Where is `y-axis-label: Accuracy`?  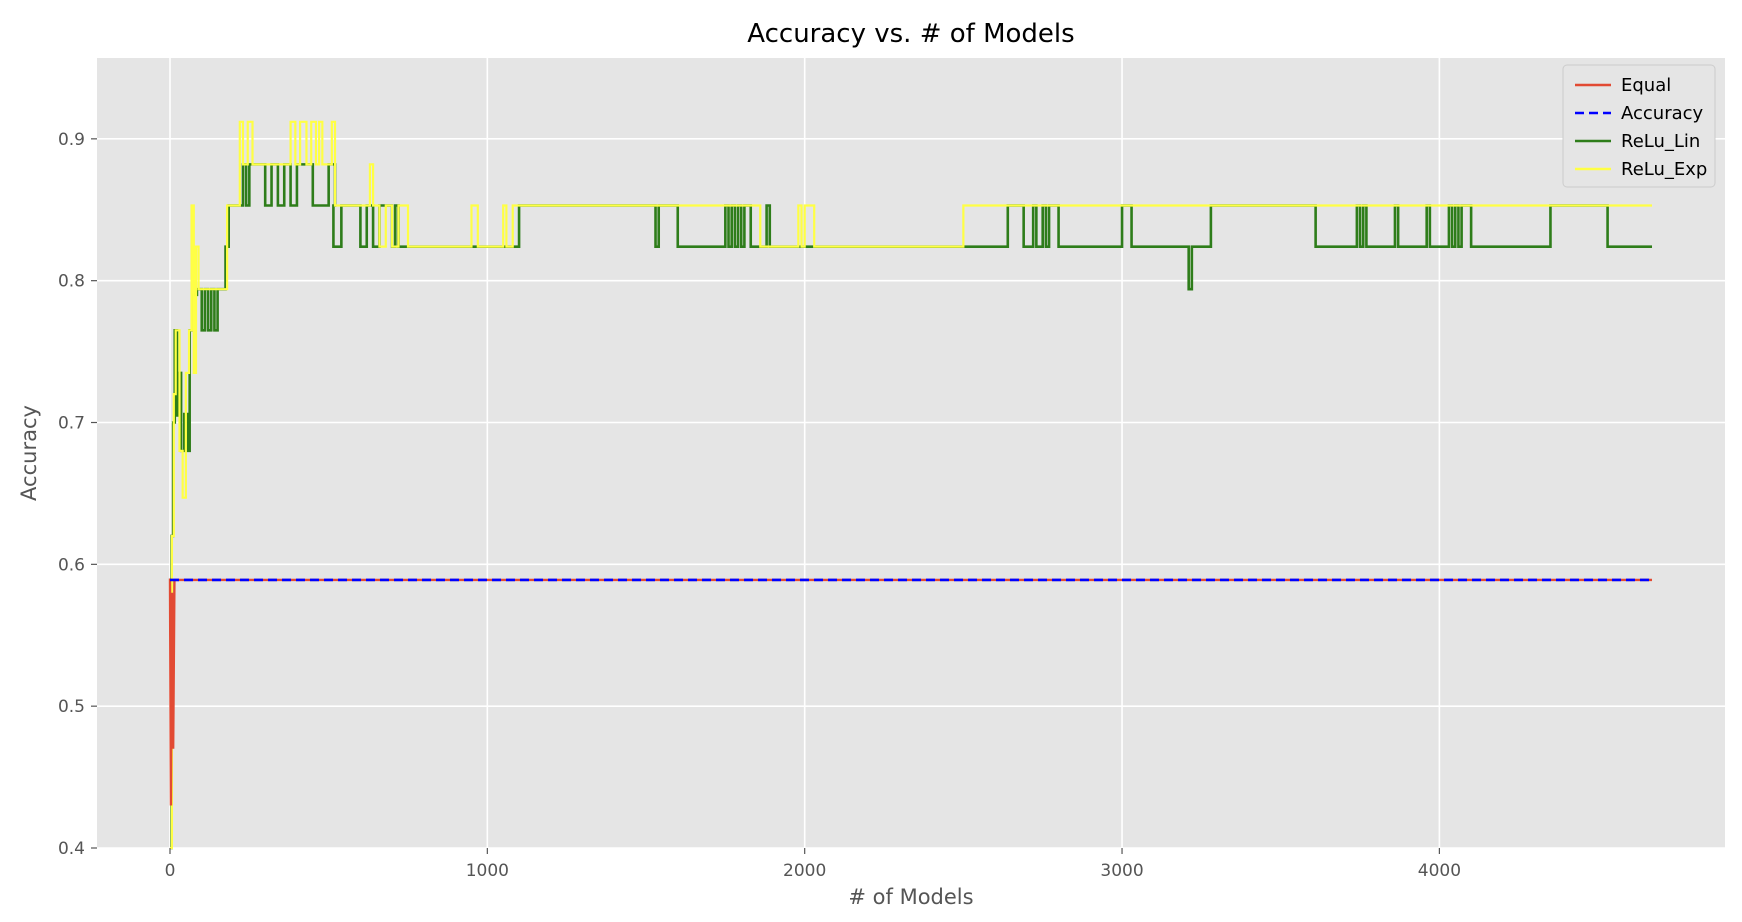 y-axis-label: Accuracy is located at coordinates (29, 453).